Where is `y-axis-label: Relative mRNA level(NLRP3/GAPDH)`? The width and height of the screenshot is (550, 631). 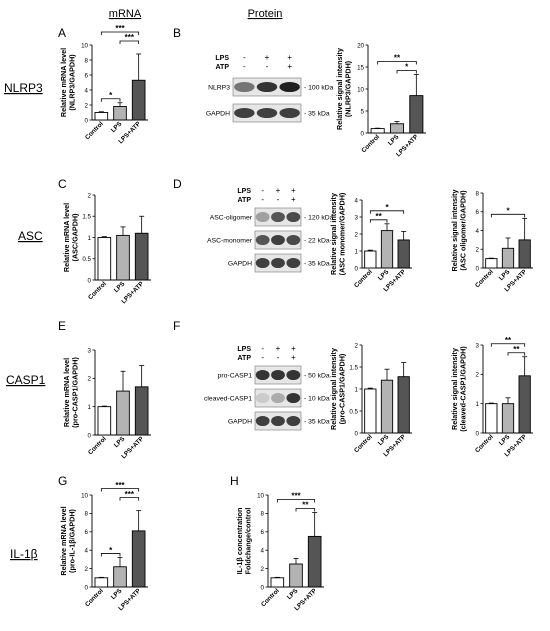
y-axis-label: Relative mRNA level(NLRP3/GAPDH) is located at coordinates (68, 82).